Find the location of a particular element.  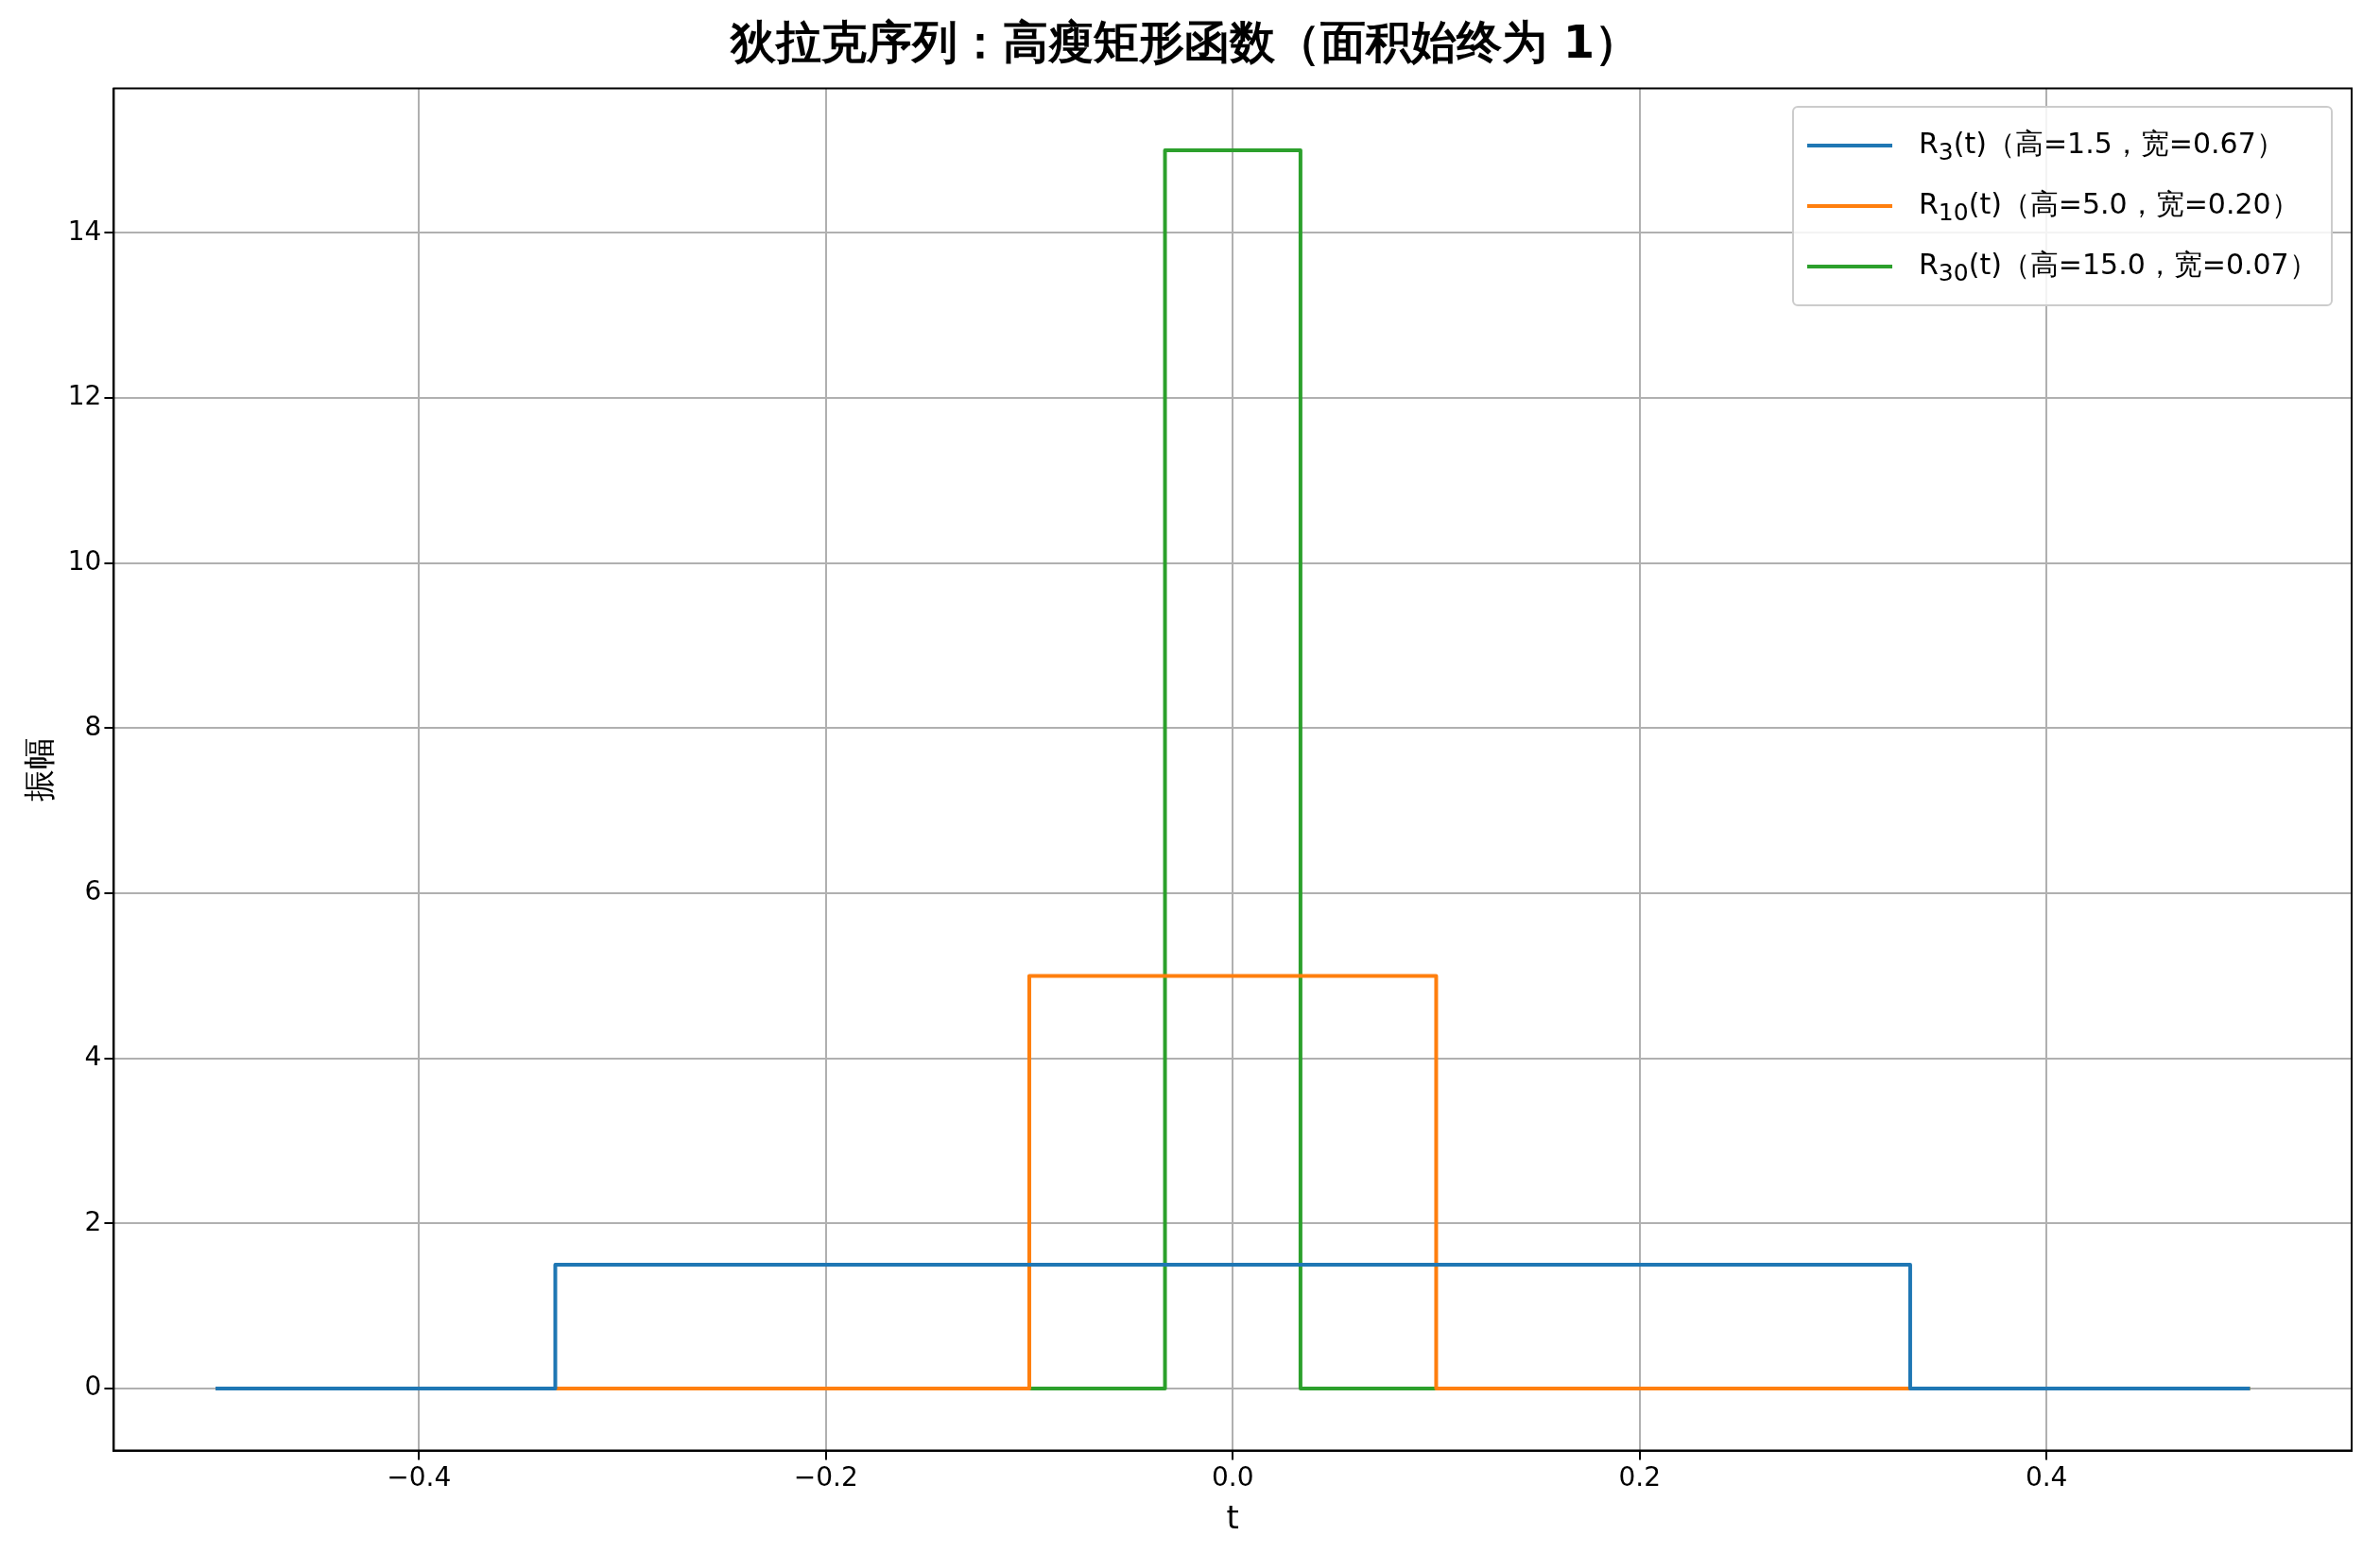

legend-label: R$_{30}$(t)（高=15.0，宽=0.07） is located at coordinates (2118, 267).